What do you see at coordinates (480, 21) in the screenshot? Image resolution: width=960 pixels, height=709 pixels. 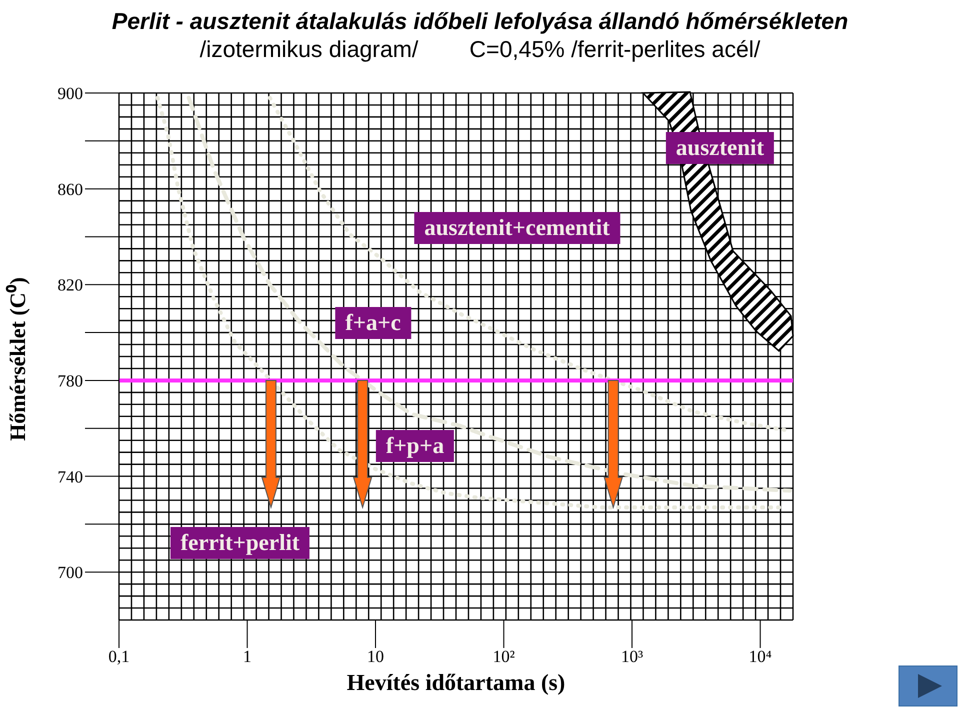 I see `chart-title: Perlit - ausztenit átalakulás időbeli lefolyása állandó hőmérsékleten` at bounding box center [480, 21].